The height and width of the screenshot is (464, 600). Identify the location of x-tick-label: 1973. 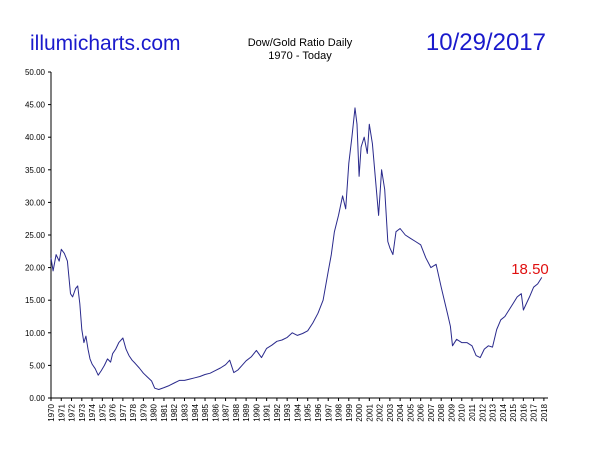
(82, 412).